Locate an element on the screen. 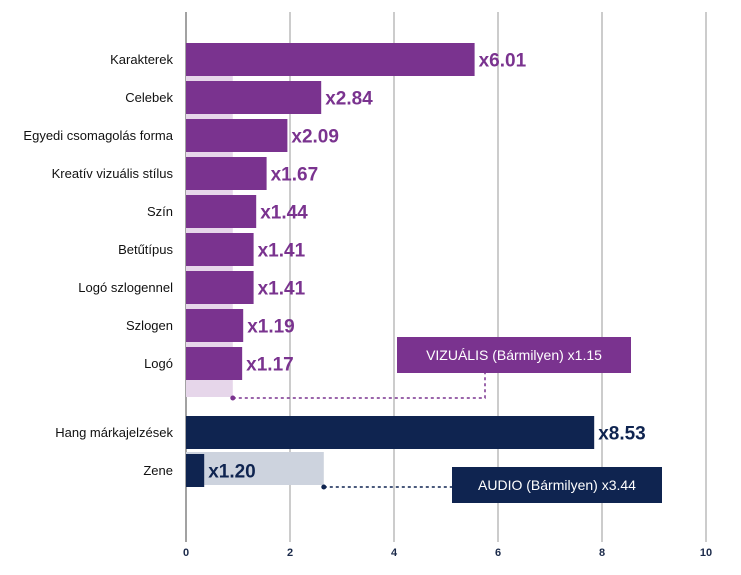 The height and width of the screenshot is (575, 741). data-label: x6.01 is located at coordinates (503, 61).